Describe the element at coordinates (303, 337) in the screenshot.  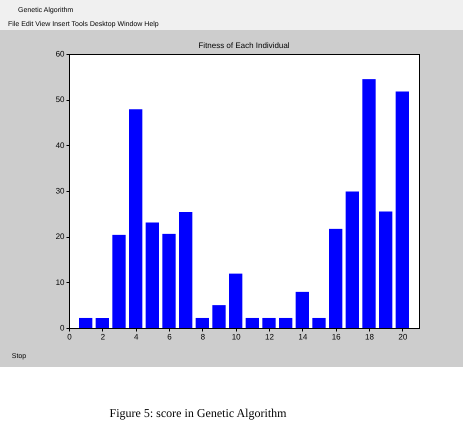
I see `x-tick-label: 14` at that location.